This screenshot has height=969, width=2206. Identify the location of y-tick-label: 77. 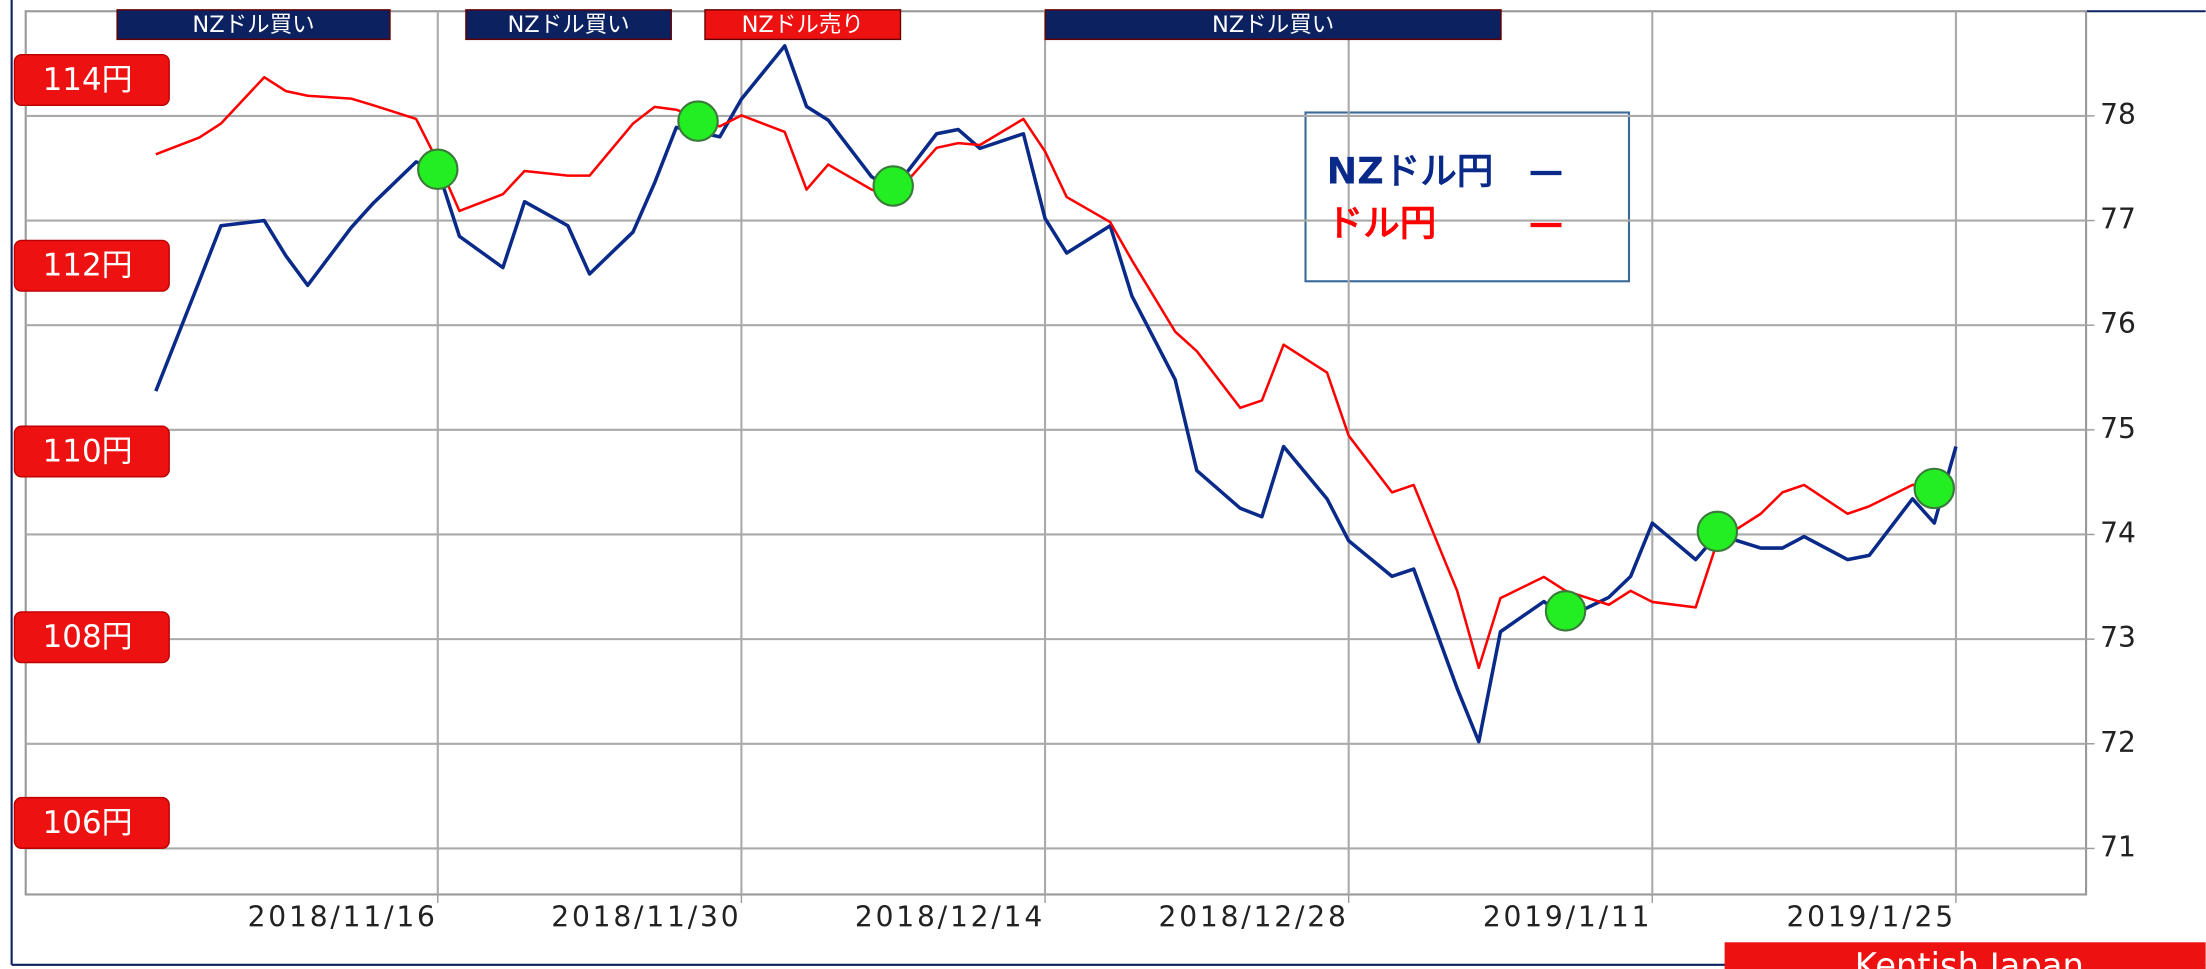
(2118, 219).